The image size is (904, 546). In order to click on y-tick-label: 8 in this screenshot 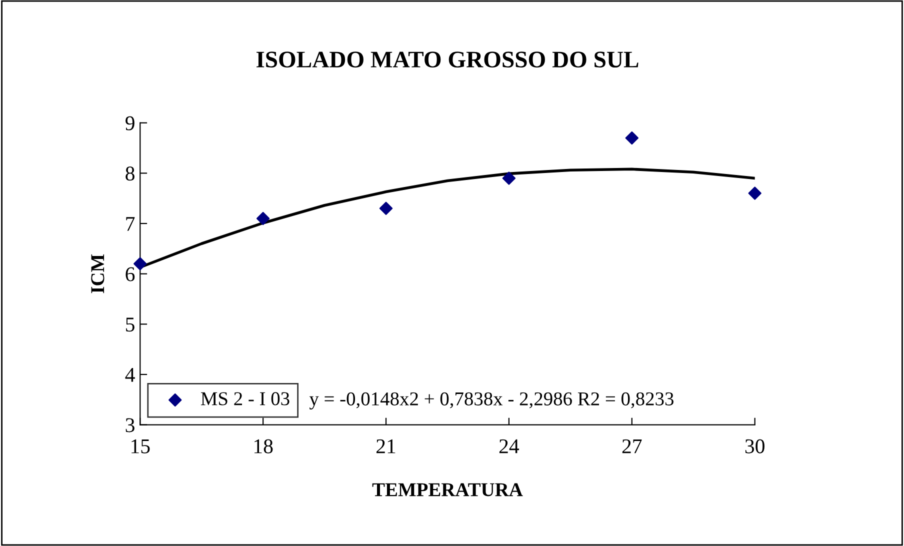, I will do `click(130, 173)`.